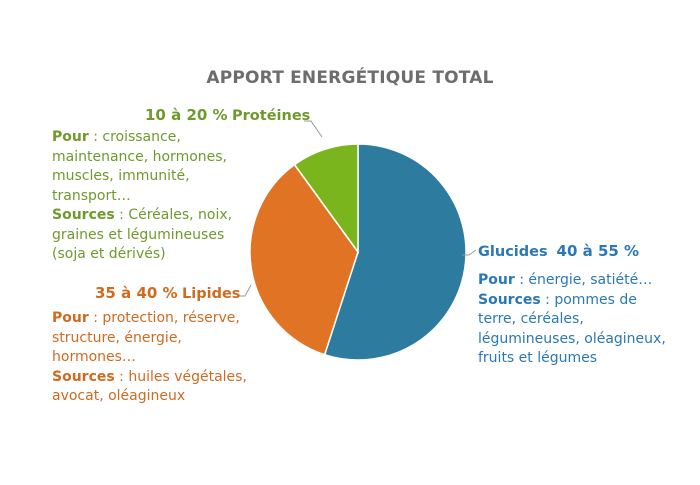 This screenshot has width=700, height=485. I want to click on glucides-sources-line: fruits et légumes, so click(538, 358).